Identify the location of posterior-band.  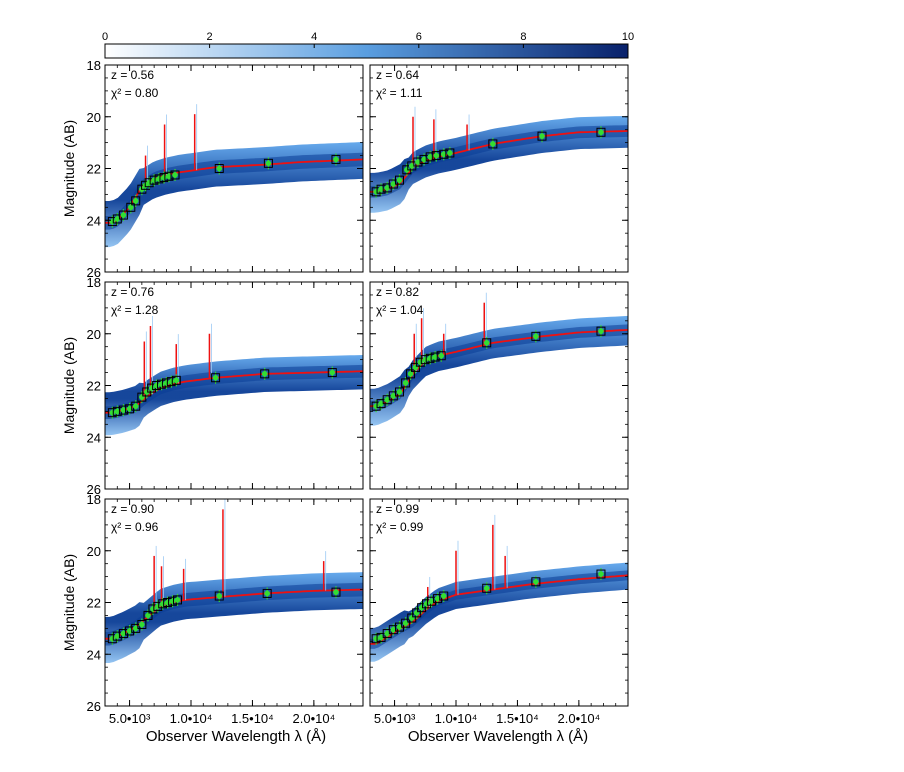
(499, 164).